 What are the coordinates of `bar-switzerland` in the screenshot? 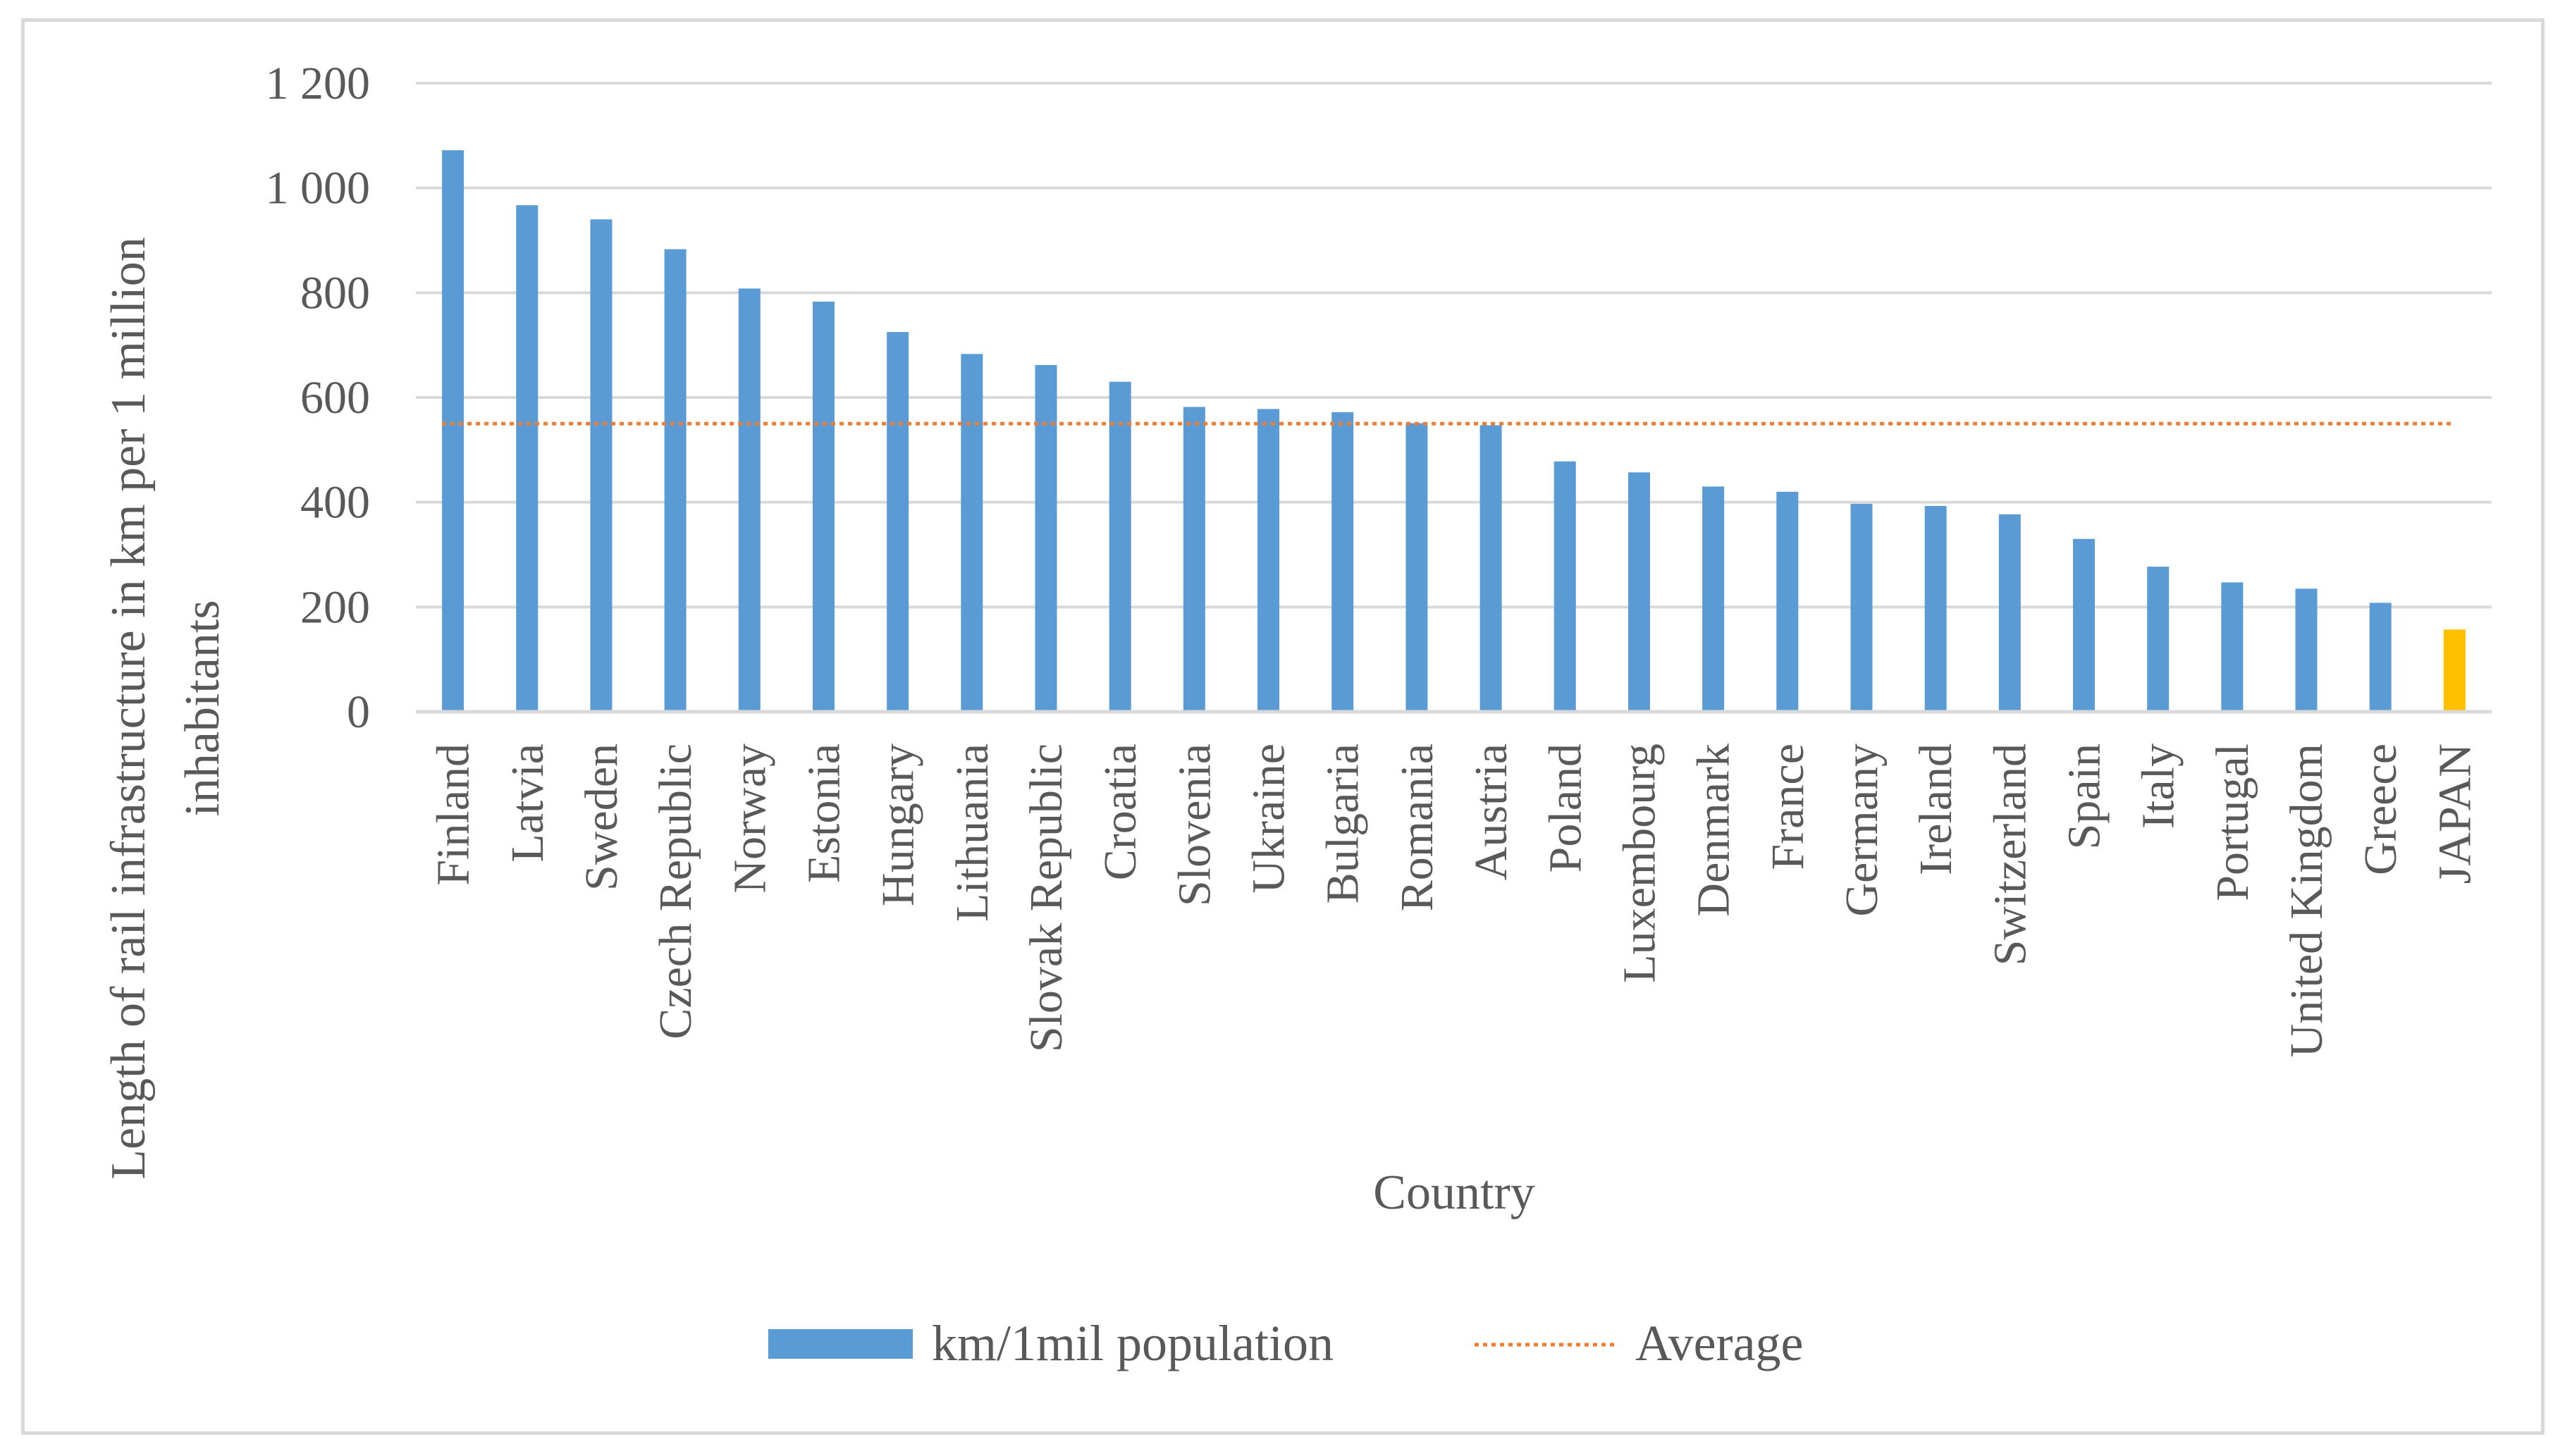 It's located at (2009, 613).